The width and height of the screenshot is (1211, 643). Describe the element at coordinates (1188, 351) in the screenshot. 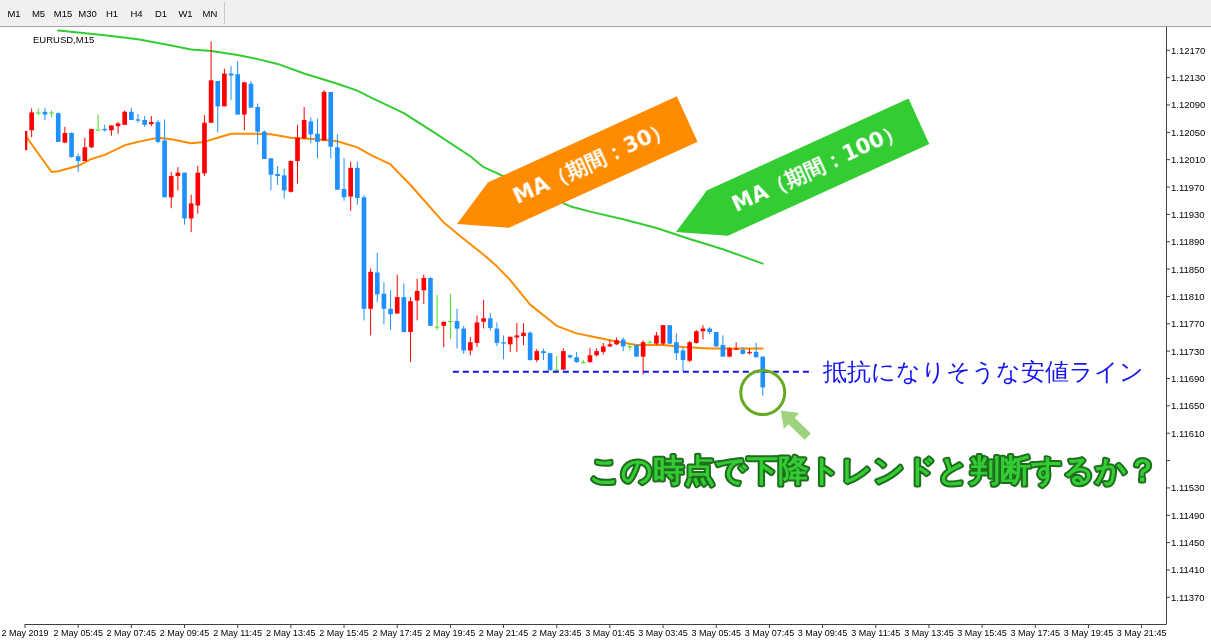

I see `y-tick-label: 1.11730` at that location.